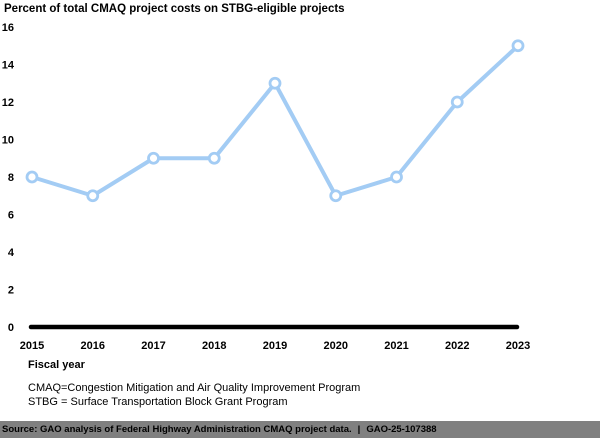 Image resolution: width=600 pixels, height=438 pixels. I want to click on x-tick-label-2021: 2021, so click(396, 346).